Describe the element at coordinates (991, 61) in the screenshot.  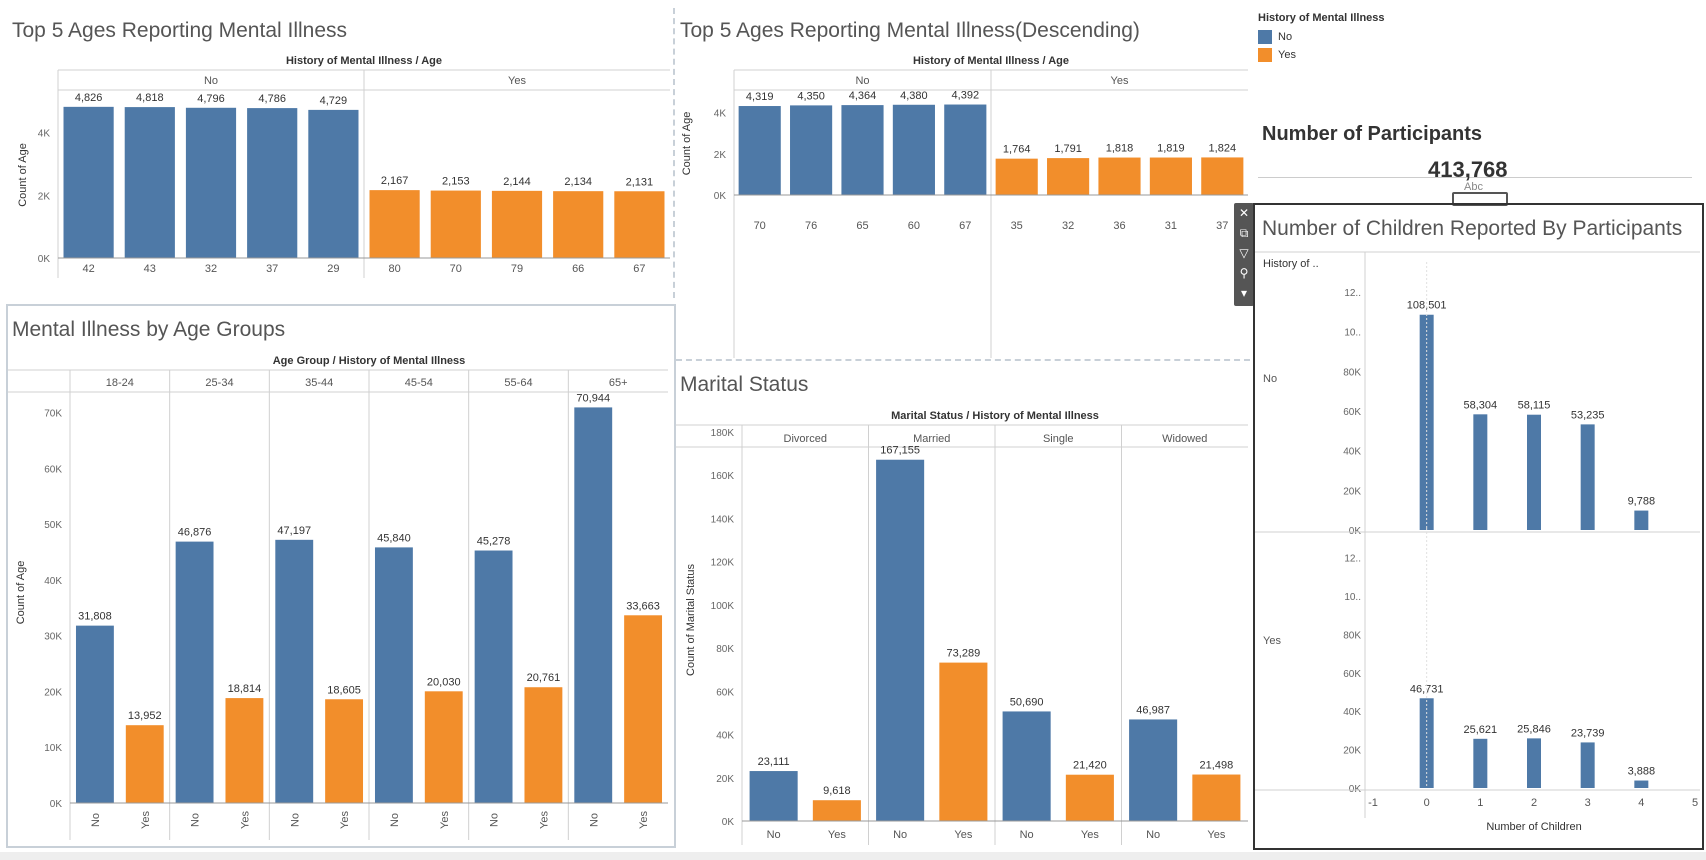
I see `chart-header: History of Mental Illness / Age` at that location.